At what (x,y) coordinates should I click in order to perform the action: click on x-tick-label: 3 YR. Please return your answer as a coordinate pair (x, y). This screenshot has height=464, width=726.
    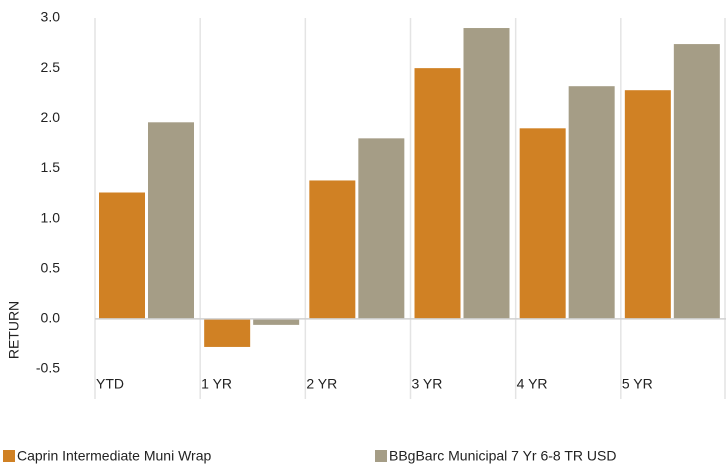
    Looking at the image, I should click on (427, 384).